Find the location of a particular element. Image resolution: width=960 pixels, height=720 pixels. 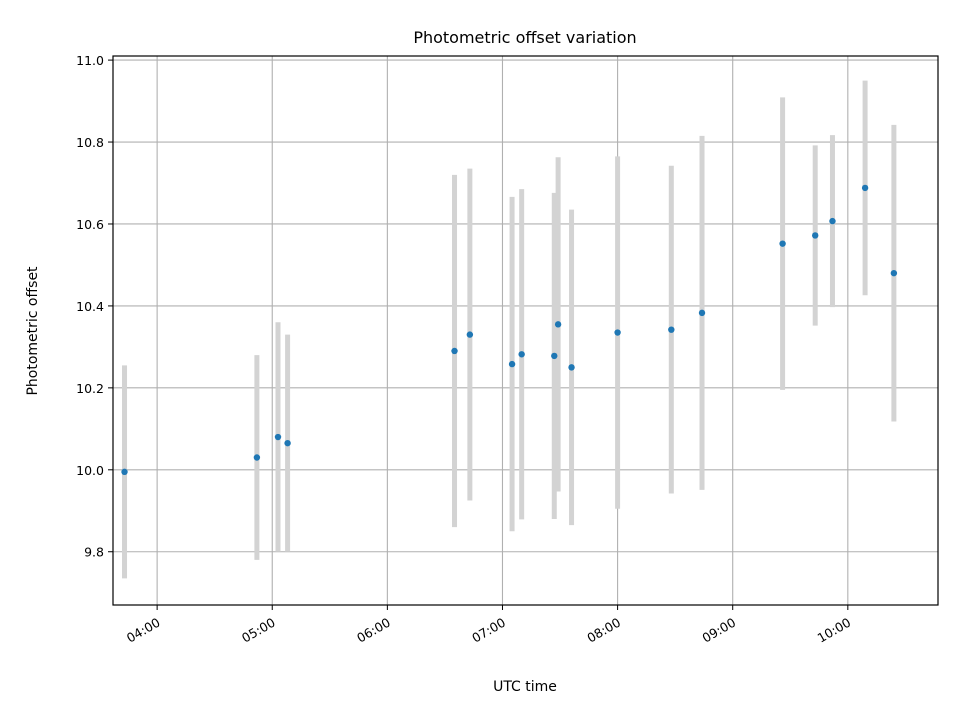

y-tick-label: 10.2 is located at coordinates (90, 388).